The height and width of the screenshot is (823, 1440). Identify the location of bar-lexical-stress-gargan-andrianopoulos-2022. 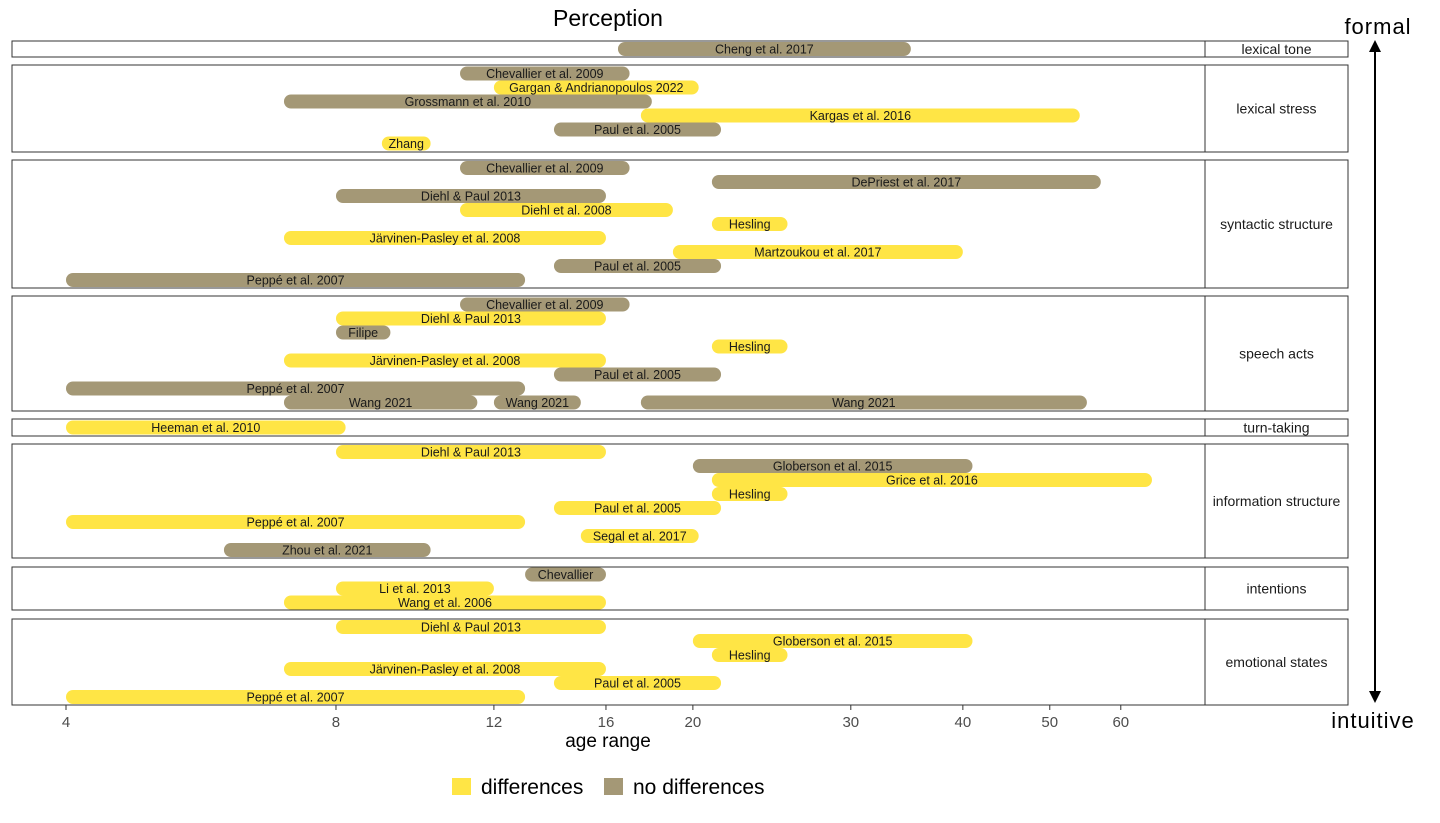
(596, 87).